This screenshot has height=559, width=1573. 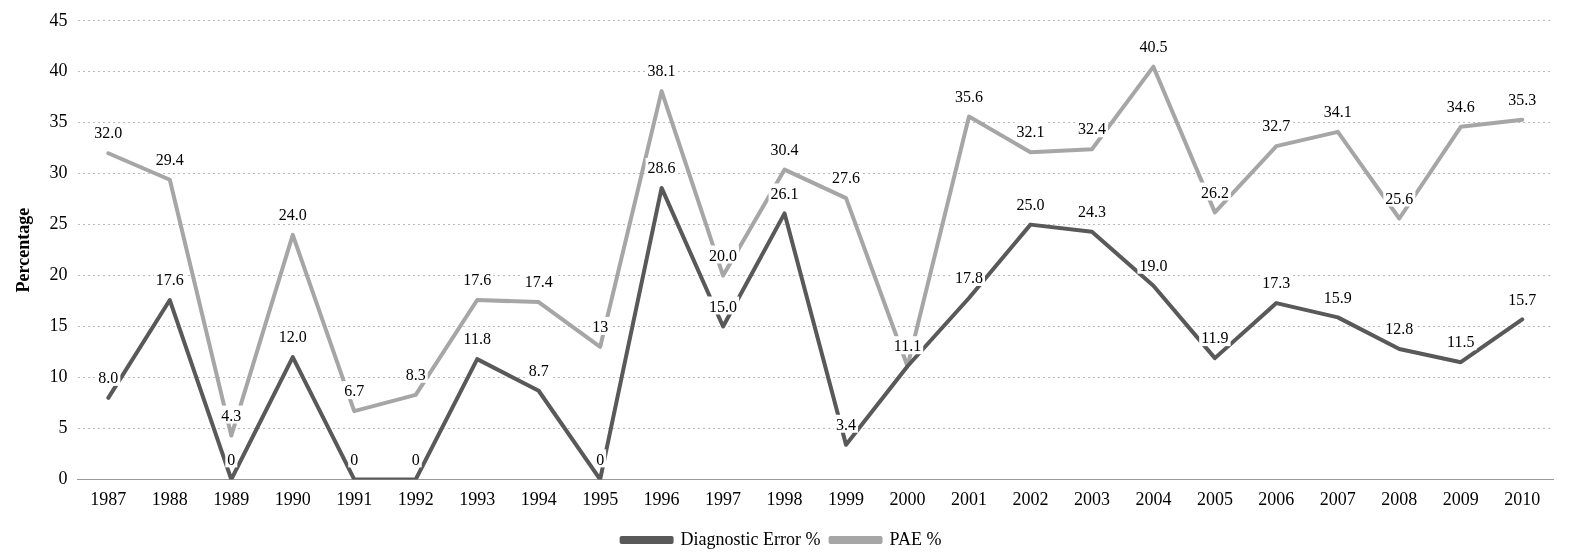 What do you see at coordinates (1276, 126) in the screenshot?
I see `data-label: 32.7` at bounding box center [1276, 126].